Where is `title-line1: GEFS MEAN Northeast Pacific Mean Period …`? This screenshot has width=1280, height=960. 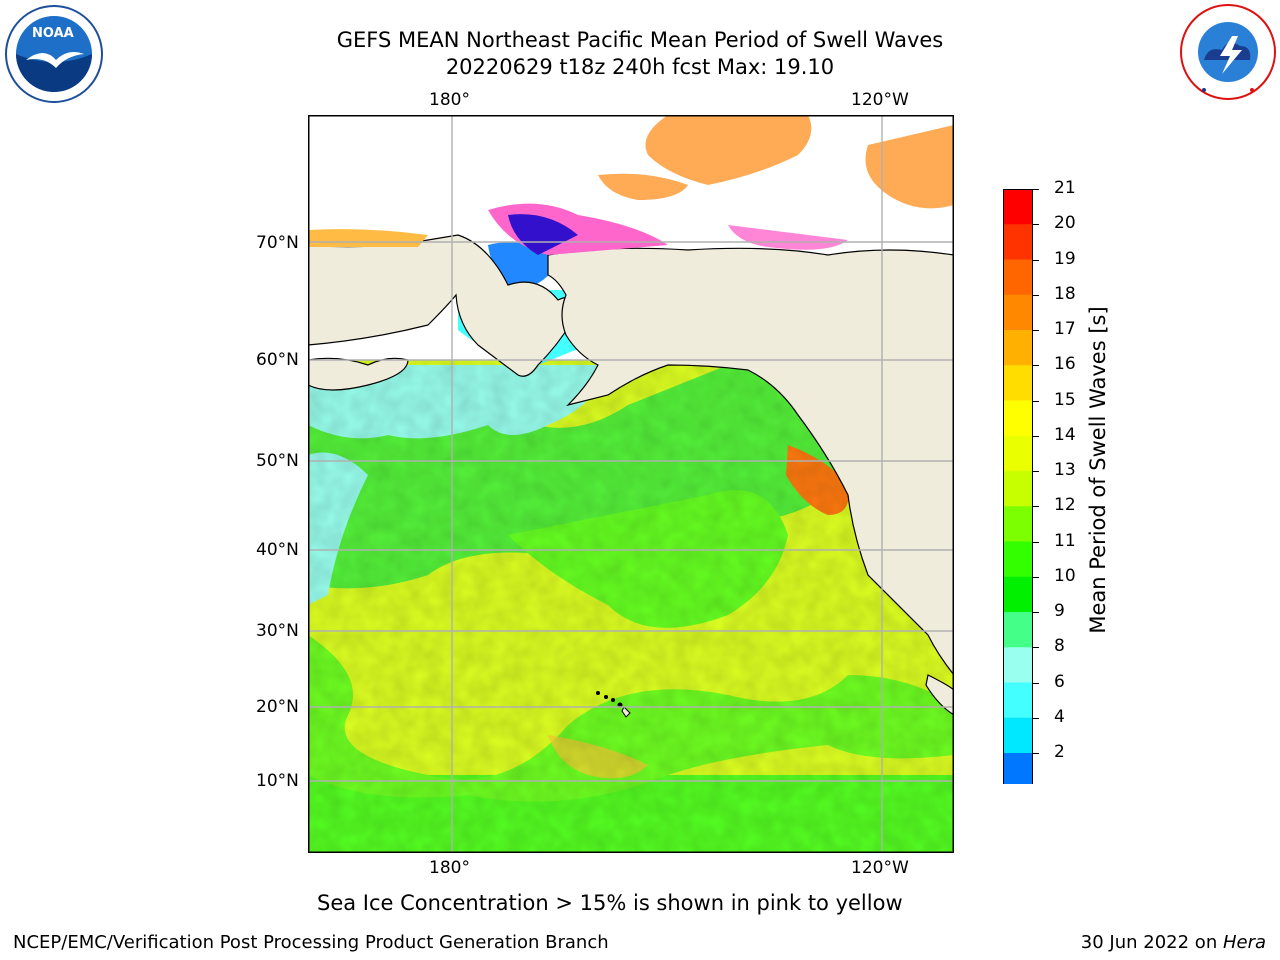
title-line1: GEFS MEAN Northeast Pacific Mean Period … is located at coordinates (640, 40).